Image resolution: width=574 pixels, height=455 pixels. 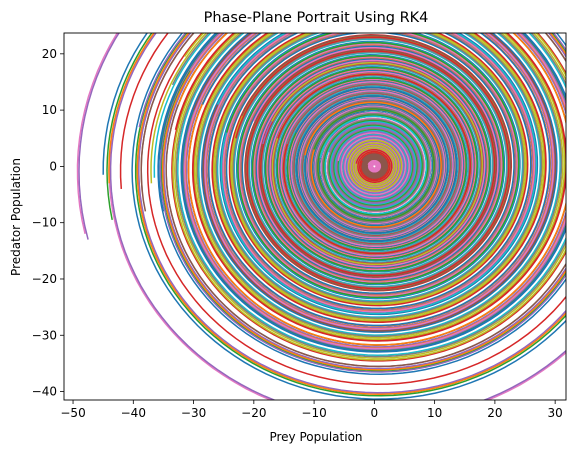 I want to click on x-tick-label: −20, so click(x=253, y=413).